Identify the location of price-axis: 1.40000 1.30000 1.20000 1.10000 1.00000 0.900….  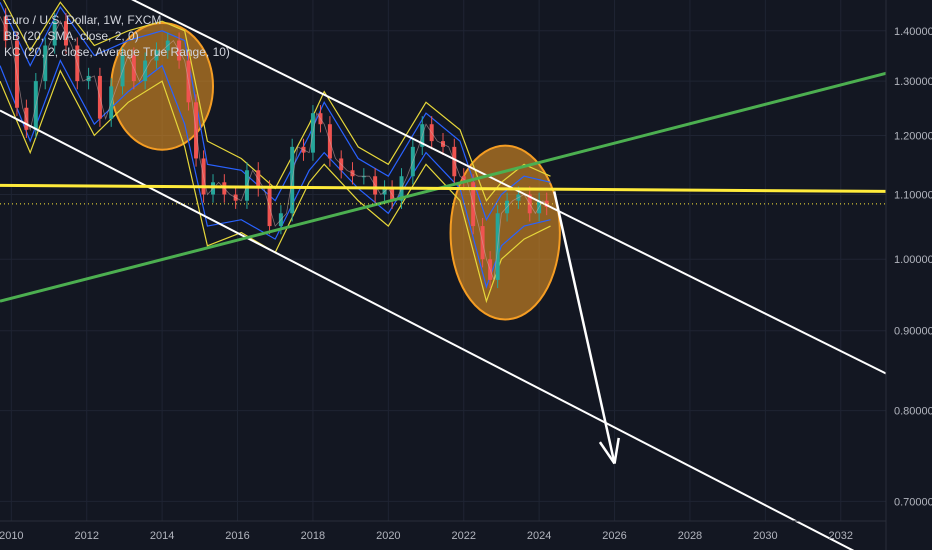
(908, 275).